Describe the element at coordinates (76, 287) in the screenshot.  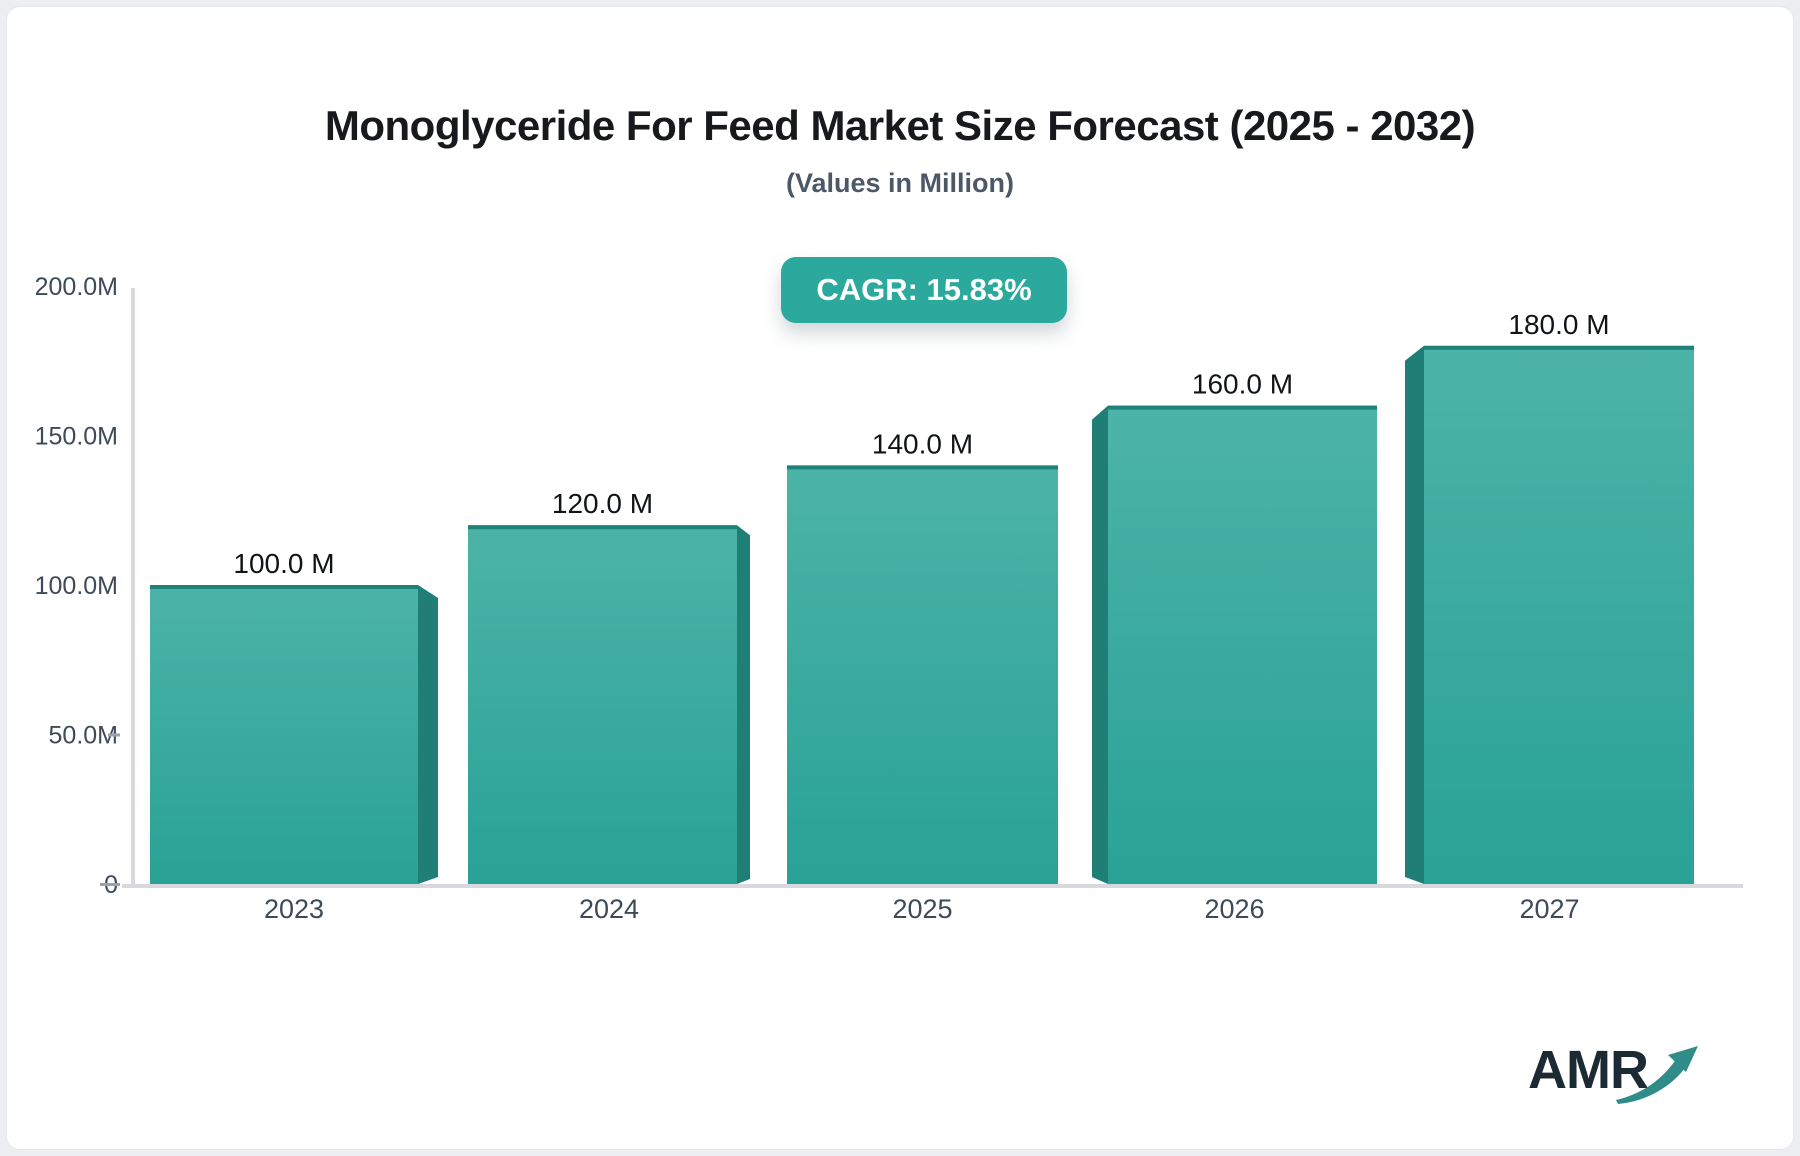
I see `y-axis-tick-label: 200.0M` at that location.